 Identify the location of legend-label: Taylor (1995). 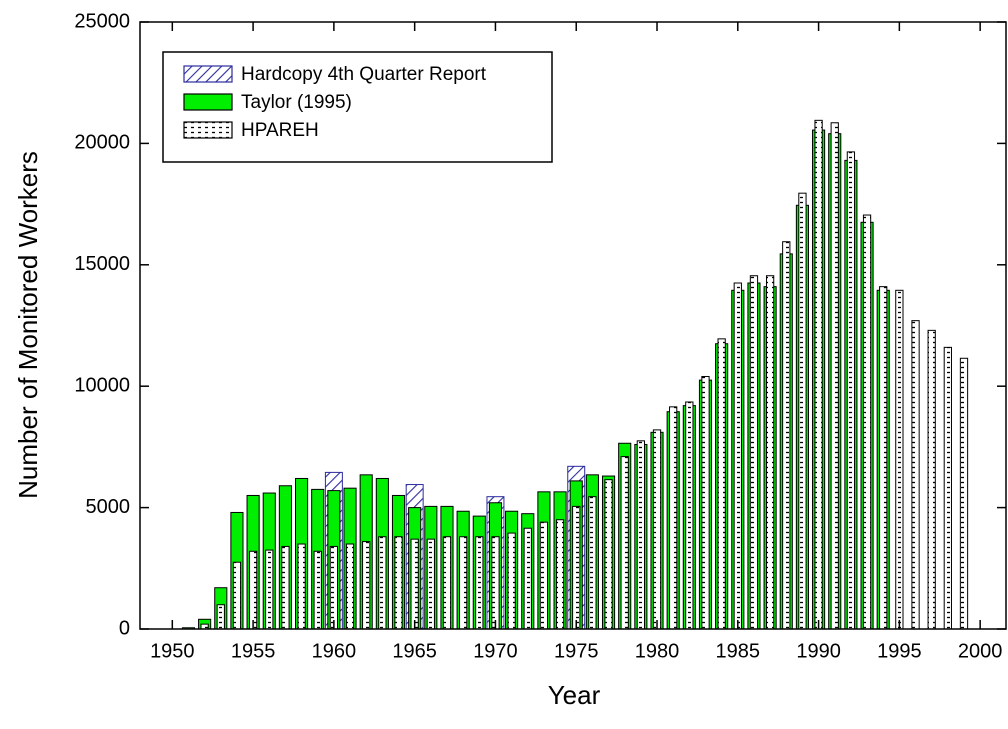
(296, 102).